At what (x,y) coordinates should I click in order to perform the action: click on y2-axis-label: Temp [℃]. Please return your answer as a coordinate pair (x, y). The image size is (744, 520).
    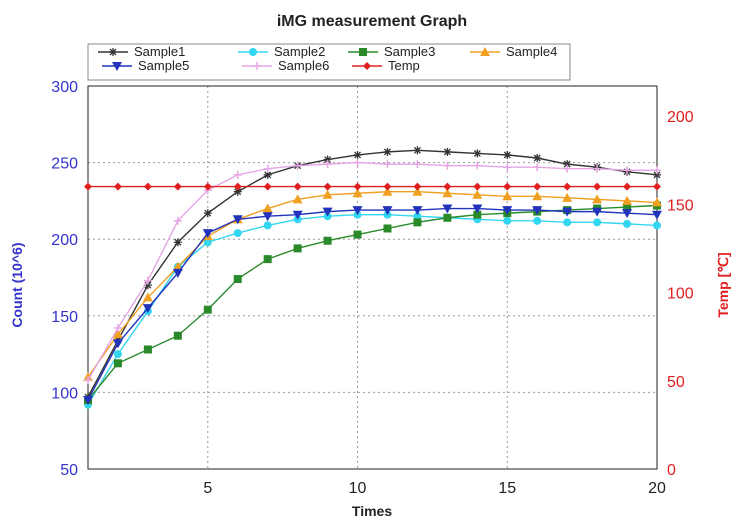
    Looking at the image, I should click on (723, 284).